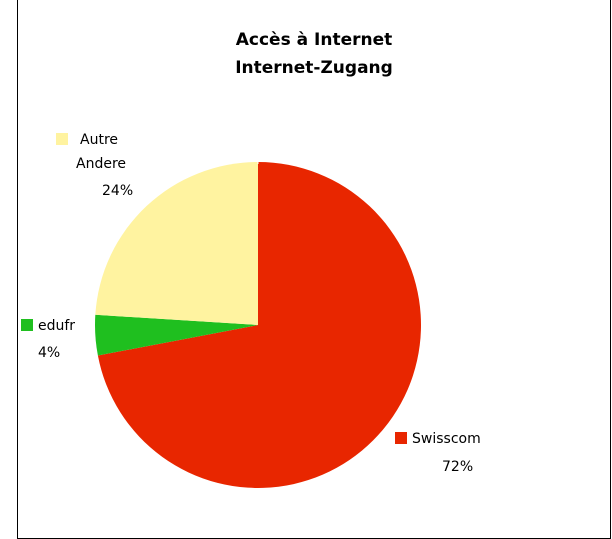 This screenshot has width=612, height=539. Describe the element at coordinates (101, 164) in the screenshot. I see `slice-label-autre: Andere` at that location.